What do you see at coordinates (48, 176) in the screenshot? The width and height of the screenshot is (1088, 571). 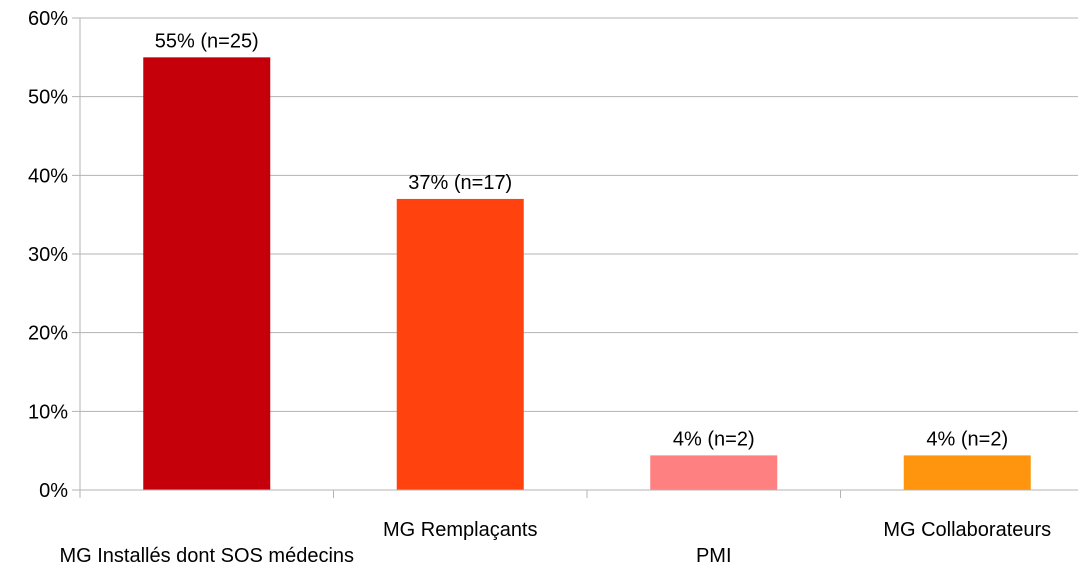 I see `y-tick-label: 40%` at bounding box center [48, 176].